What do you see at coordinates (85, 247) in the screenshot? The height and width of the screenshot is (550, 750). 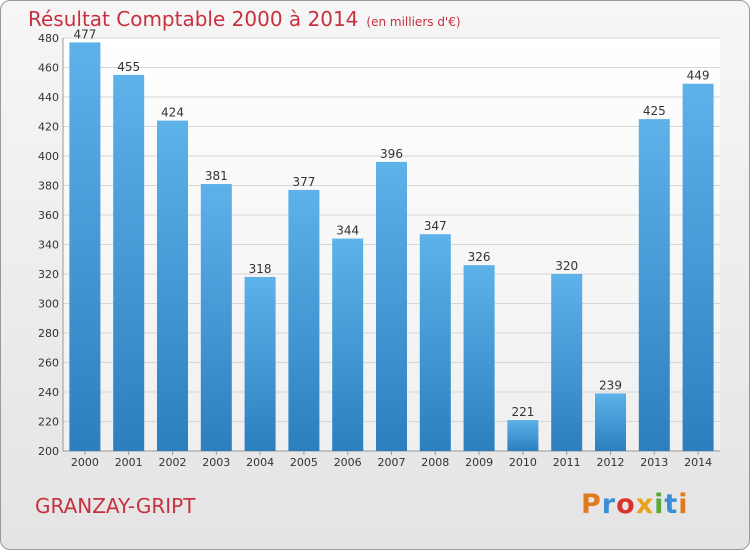 I see `bar-2000` at bounding box center [85, 247].